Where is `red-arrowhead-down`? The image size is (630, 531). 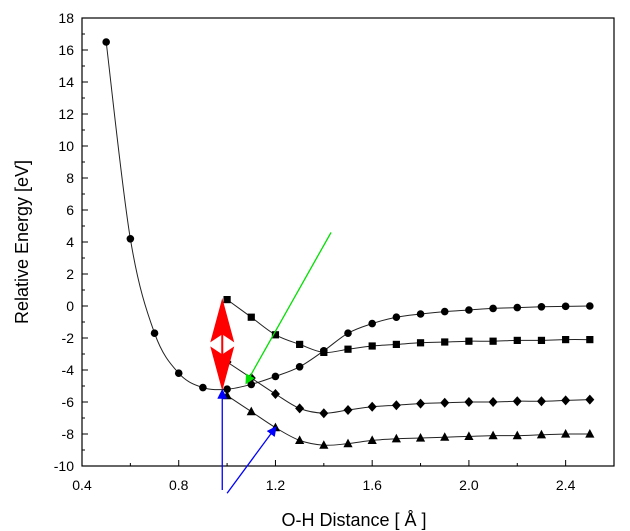
red-arrowhead-down is located at coordinates (222, 368).